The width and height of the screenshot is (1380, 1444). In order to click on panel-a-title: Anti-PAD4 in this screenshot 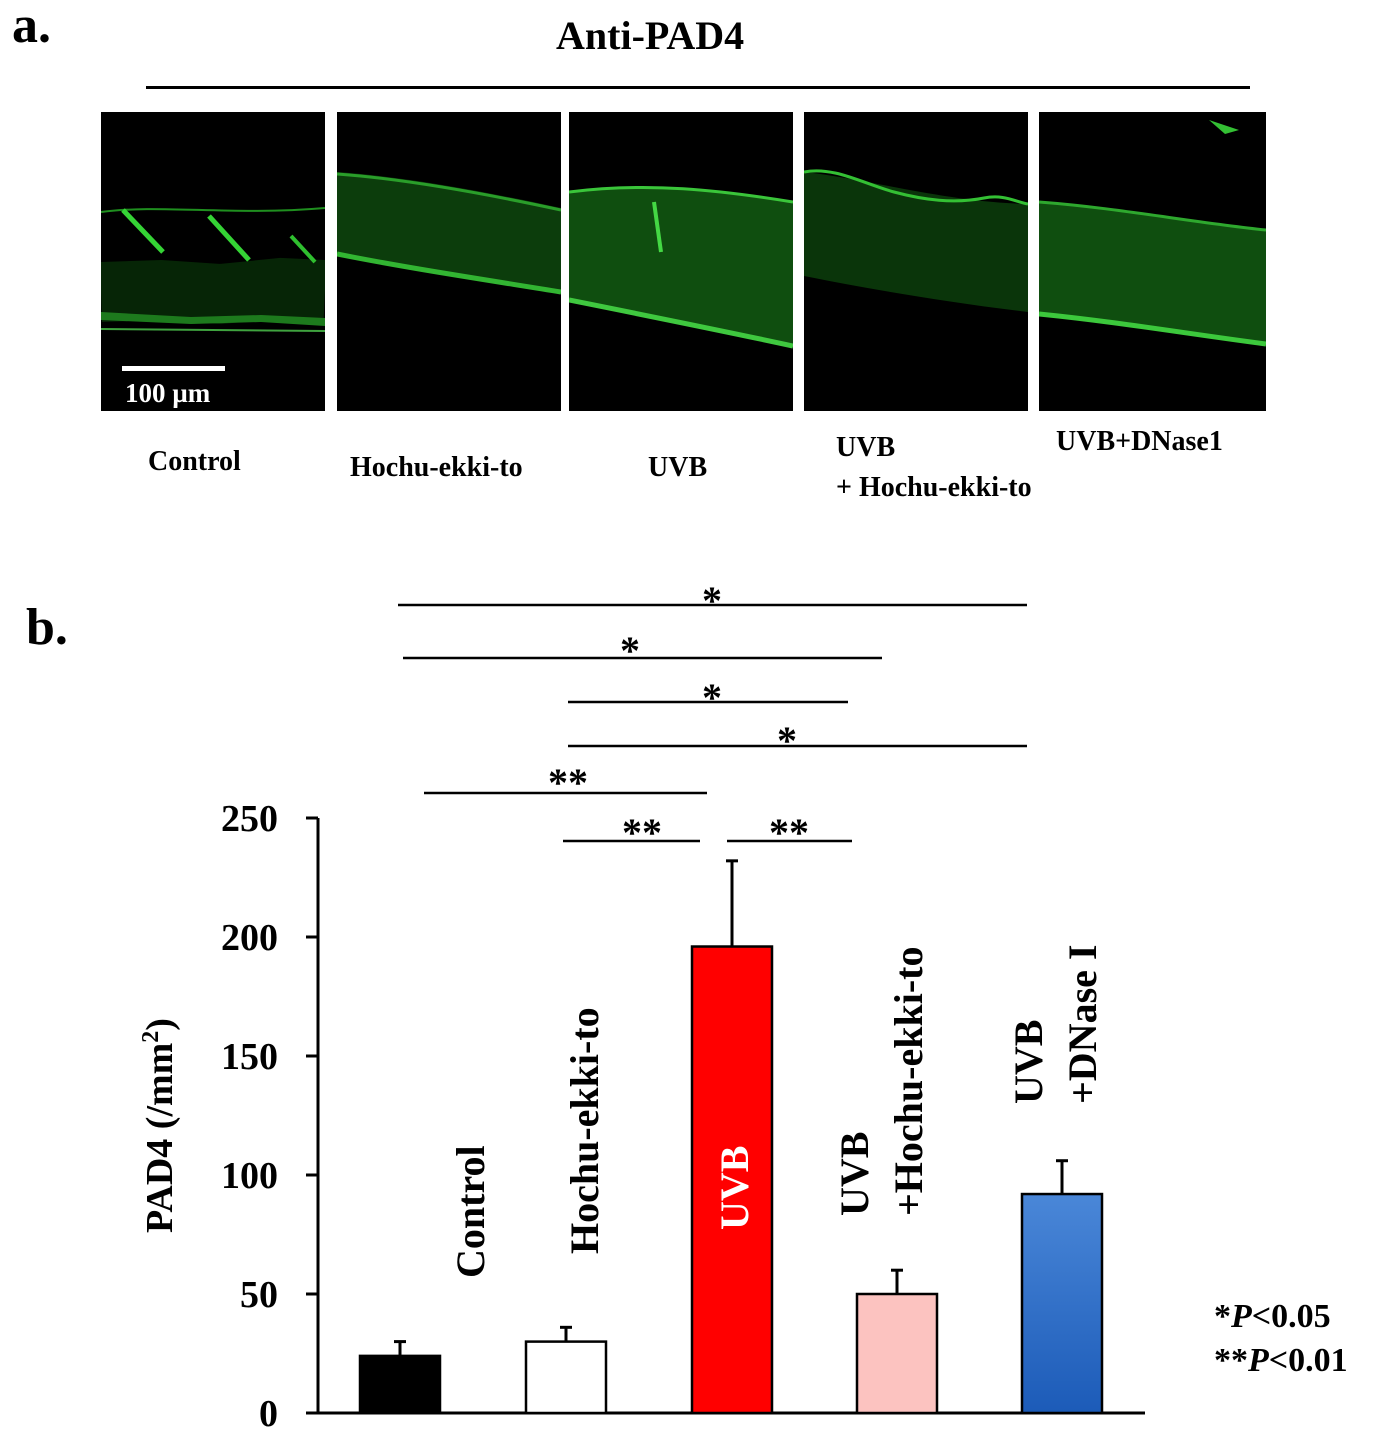, I will do `click(650, 35)`.